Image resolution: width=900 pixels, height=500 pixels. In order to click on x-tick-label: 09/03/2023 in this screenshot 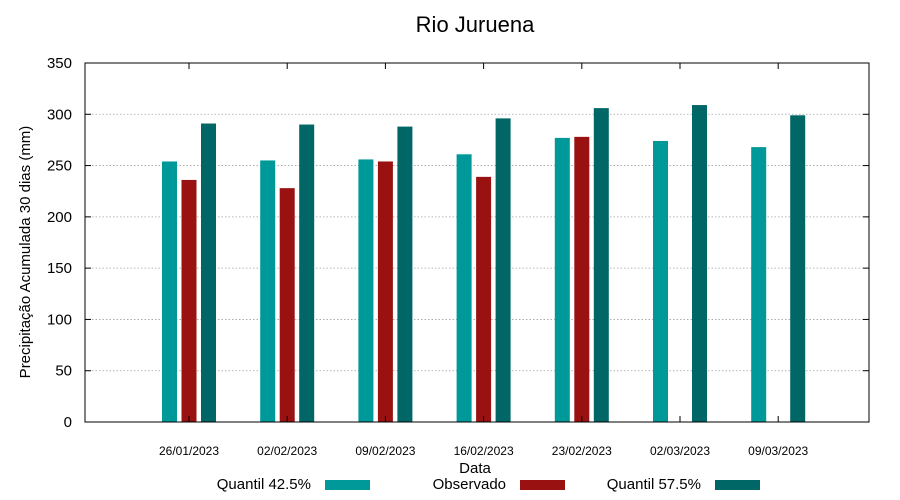, I will do `click(778, 451)`.